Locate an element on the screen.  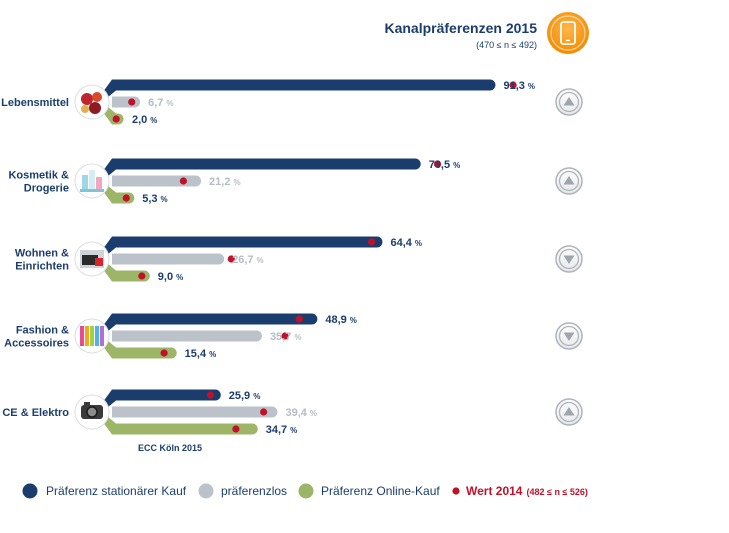
data-label: 91,3% is located at coordinates (519, 86).